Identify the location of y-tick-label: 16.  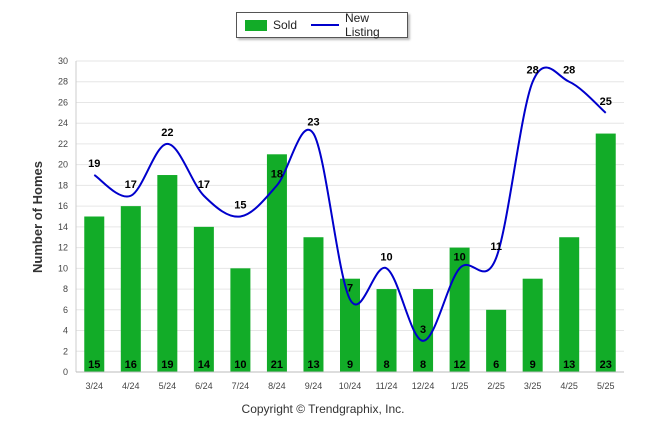
(63, 206).